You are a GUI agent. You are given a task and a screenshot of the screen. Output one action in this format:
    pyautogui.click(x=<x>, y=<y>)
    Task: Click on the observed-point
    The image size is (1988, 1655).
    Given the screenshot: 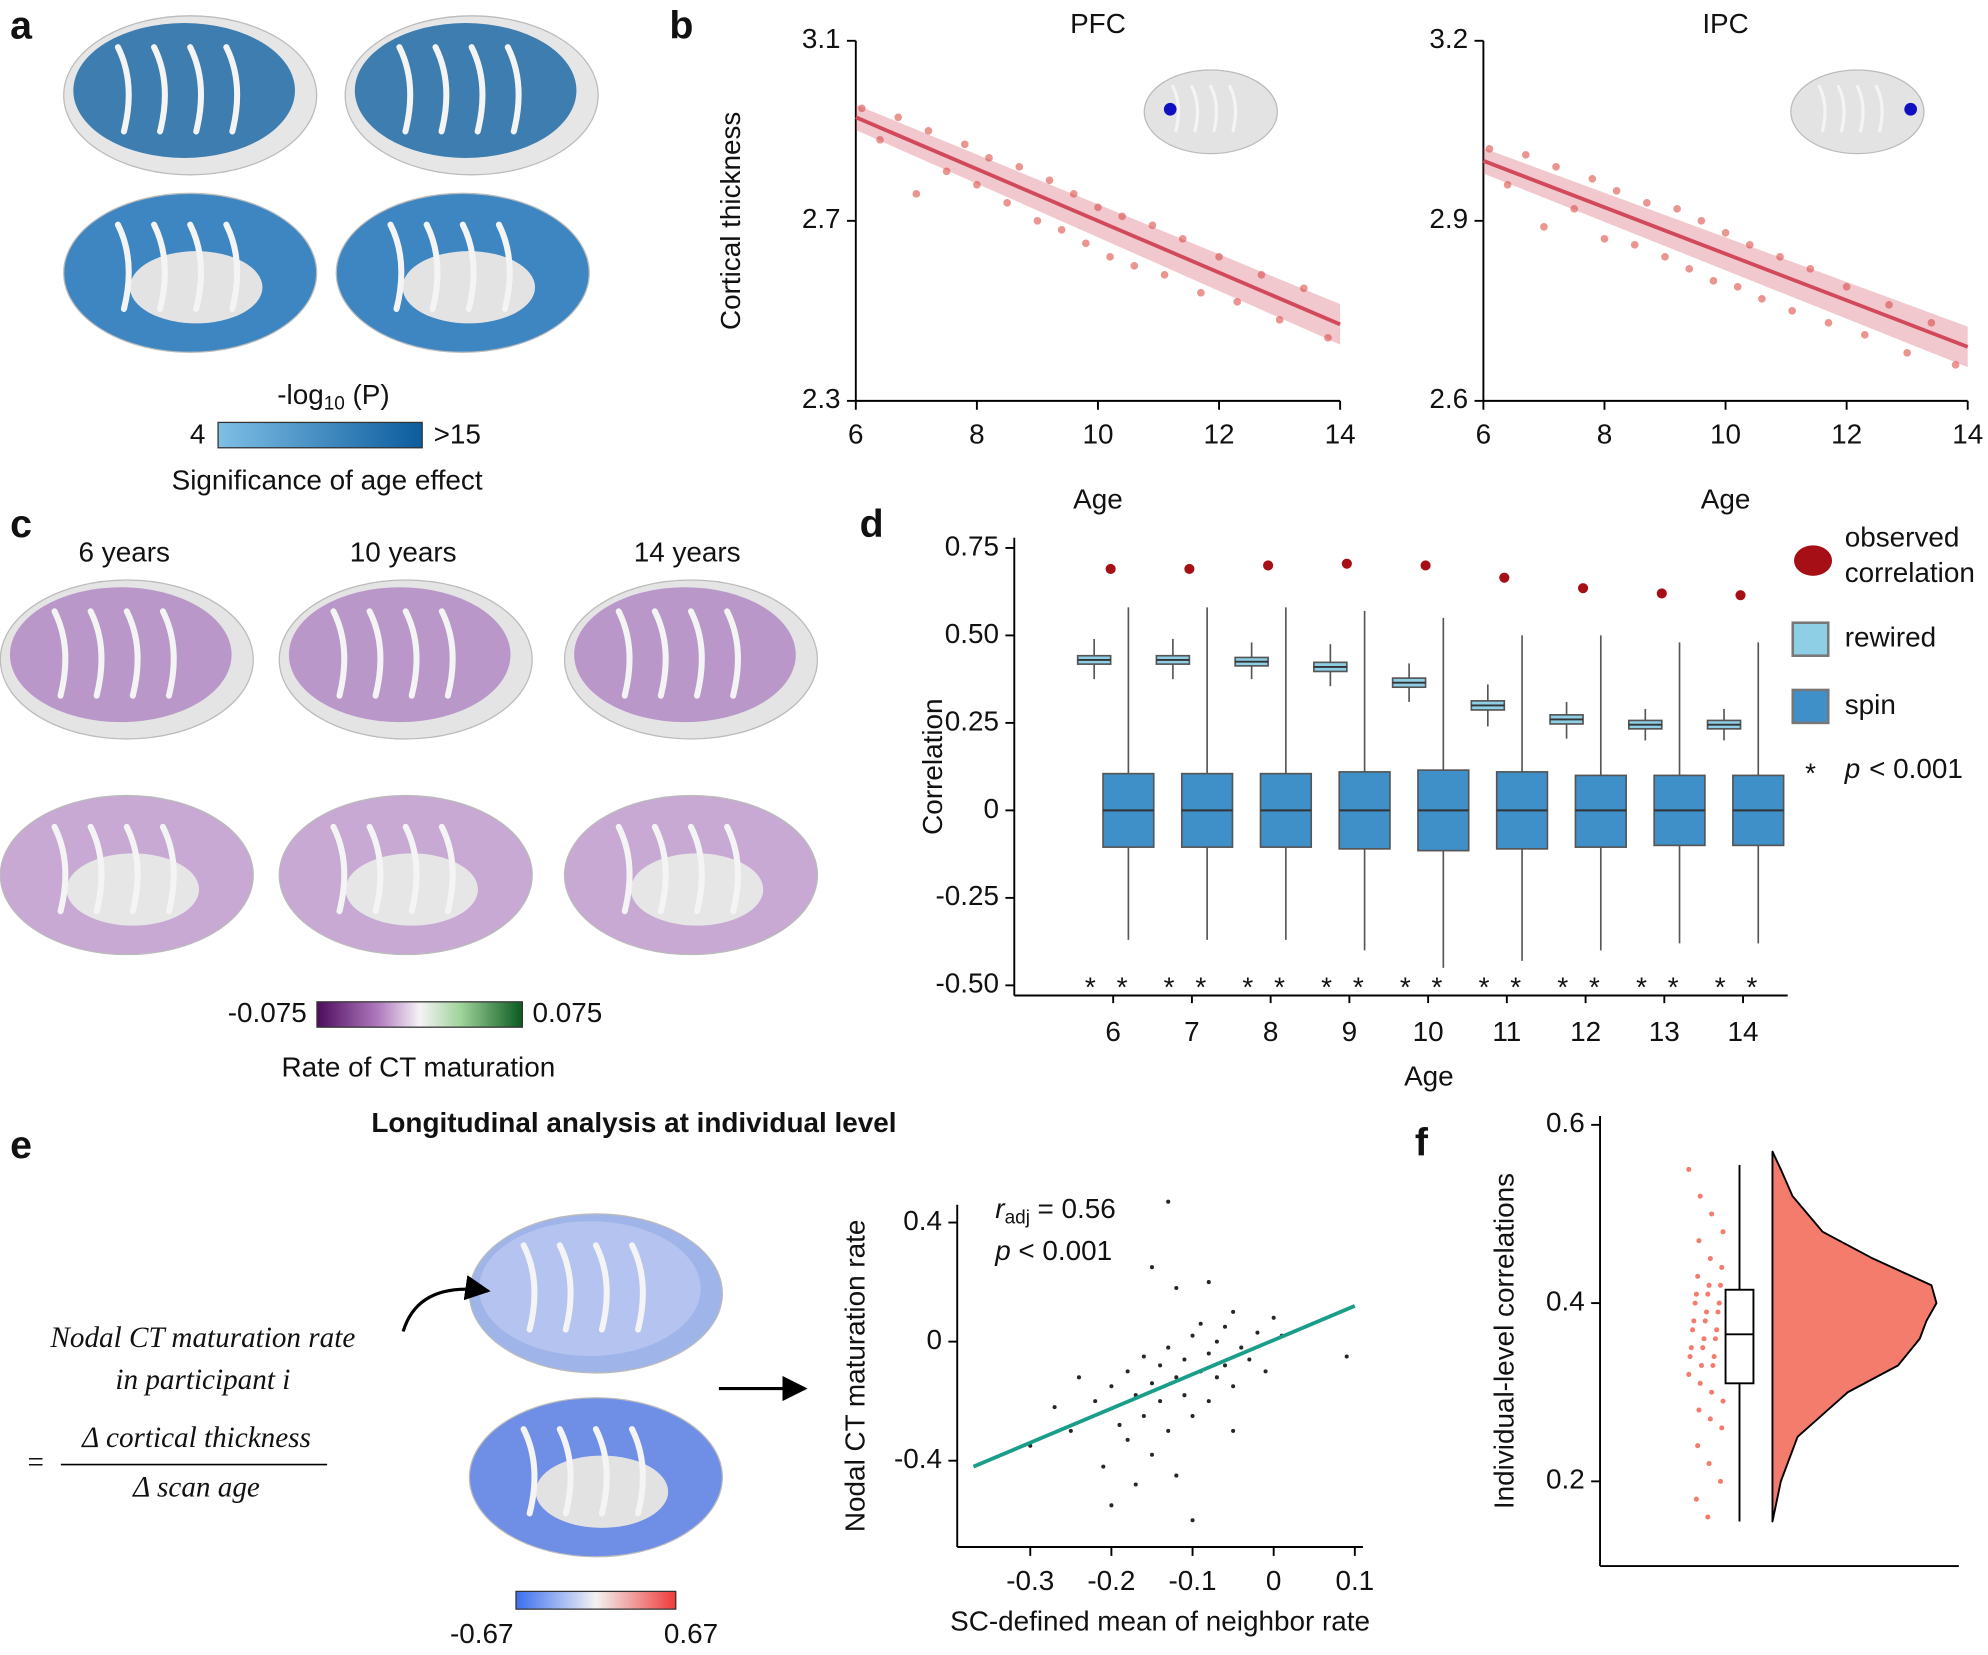 What is the action you would take?
    pyautogui.click(x=1425, y=565)
    